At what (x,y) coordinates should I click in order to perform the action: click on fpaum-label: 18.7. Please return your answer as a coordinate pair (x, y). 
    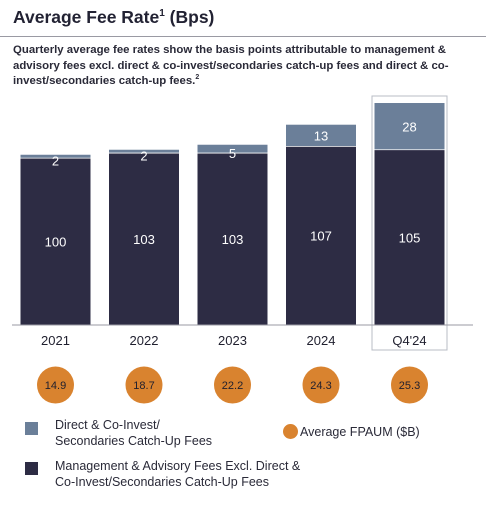
    Looking at the image, I should click on (143, 386).